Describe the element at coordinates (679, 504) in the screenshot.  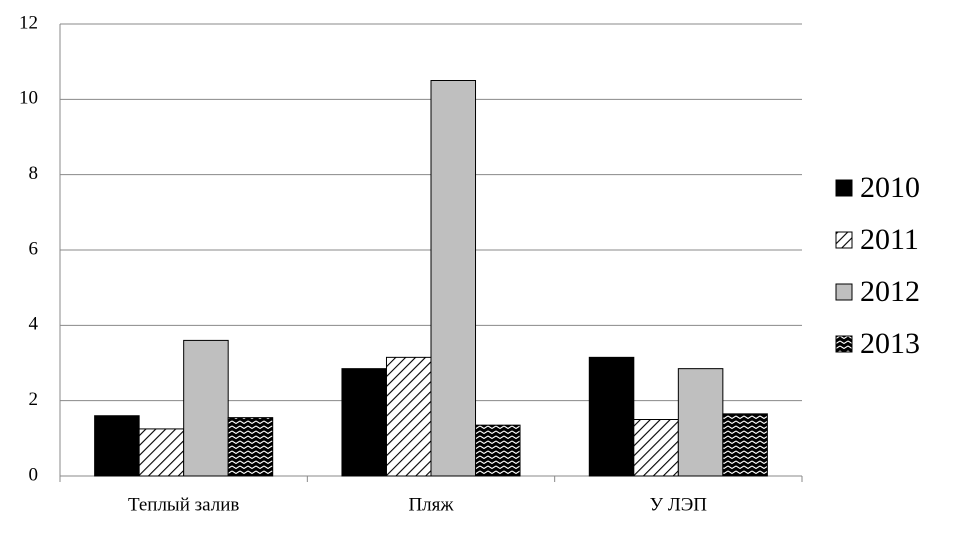
I see `x-tick-label: У ЛЭП` at that location.